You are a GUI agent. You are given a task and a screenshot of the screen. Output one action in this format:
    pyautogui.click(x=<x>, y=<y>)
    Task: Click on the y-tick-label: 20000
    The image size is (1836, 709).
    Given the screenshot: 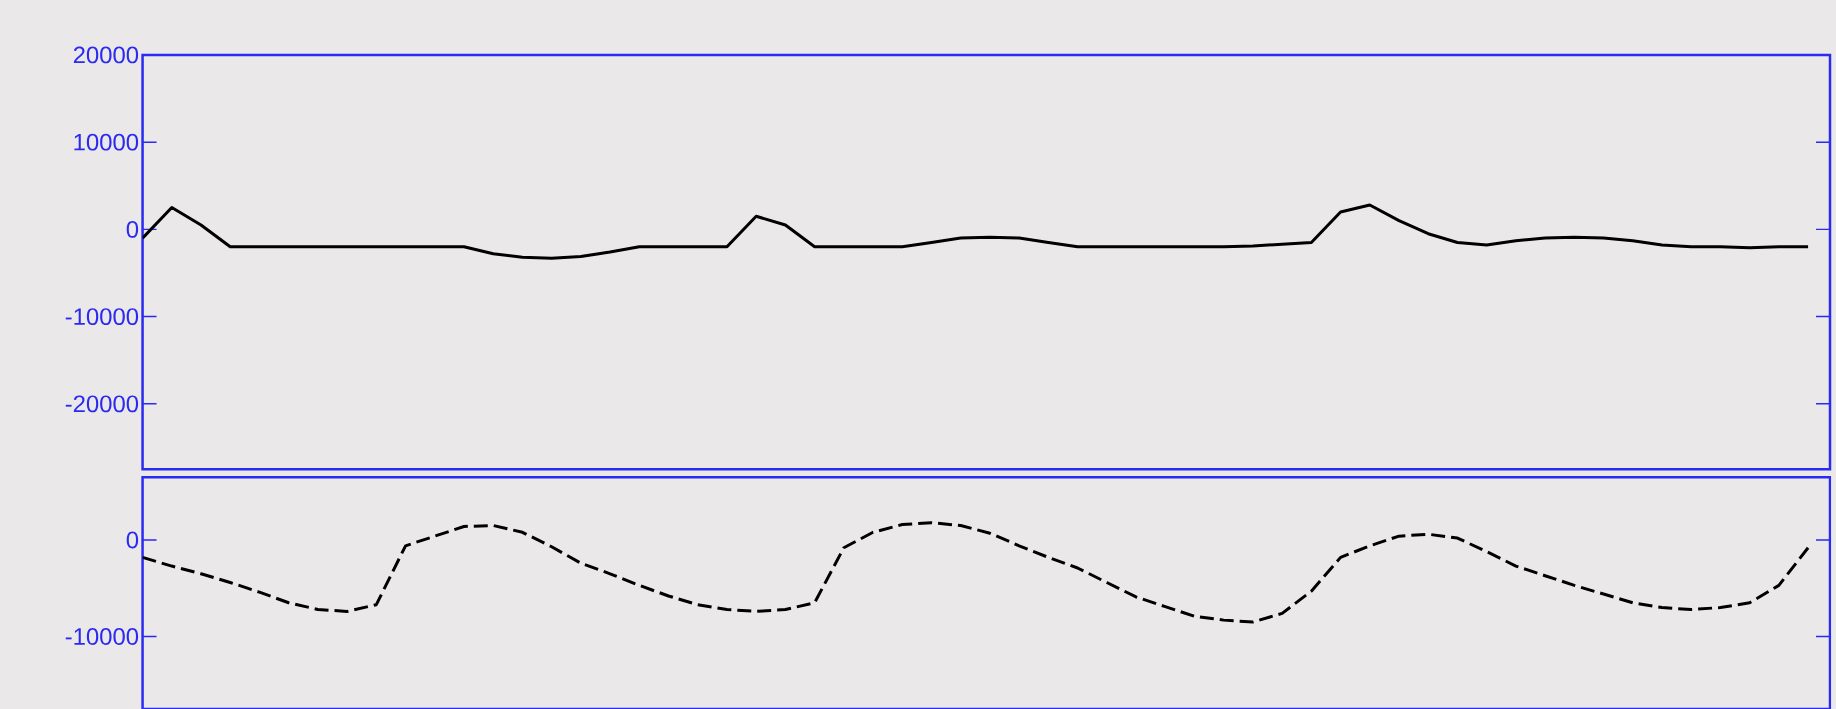 What is the action you would take?
    pyautogui.click(x=106, y=55)
    